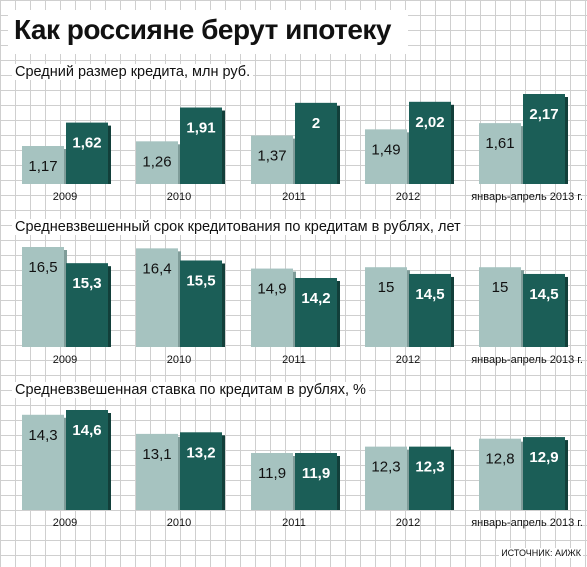  Describe the element at coordinates (86, 143) in the screenshot. I see `data-label: 1,62` at that location.